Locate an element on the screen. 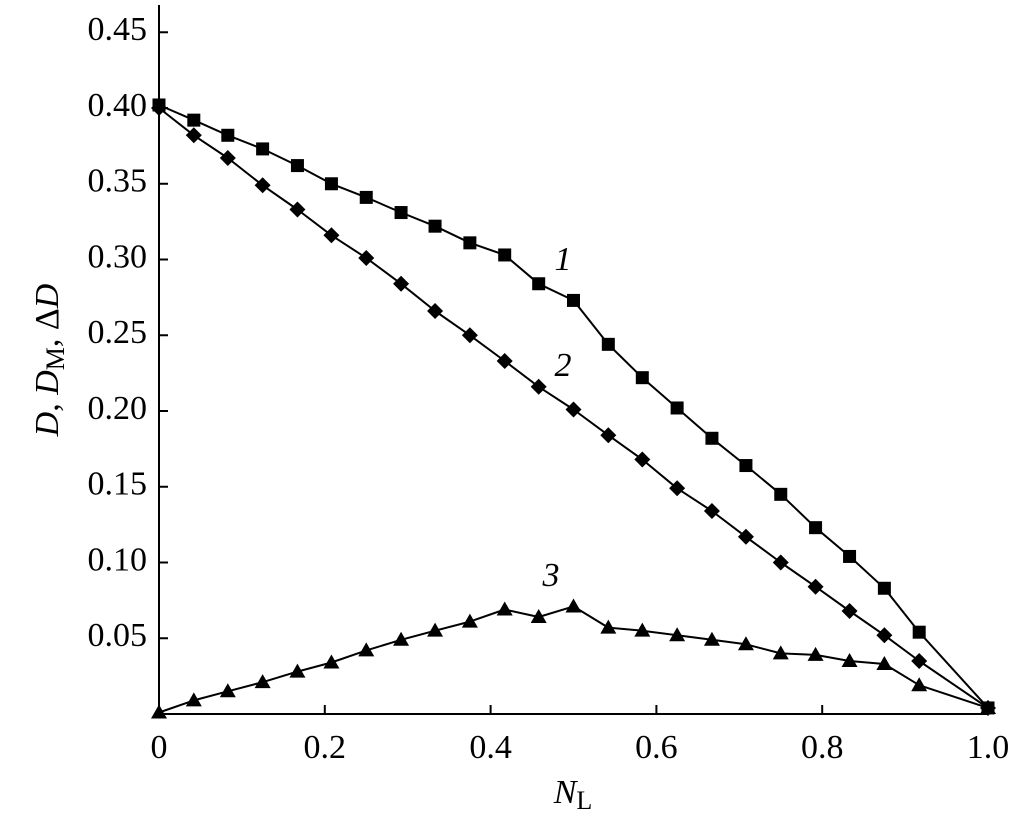  x-axis-label: NL is located at coordinates (573, 794).